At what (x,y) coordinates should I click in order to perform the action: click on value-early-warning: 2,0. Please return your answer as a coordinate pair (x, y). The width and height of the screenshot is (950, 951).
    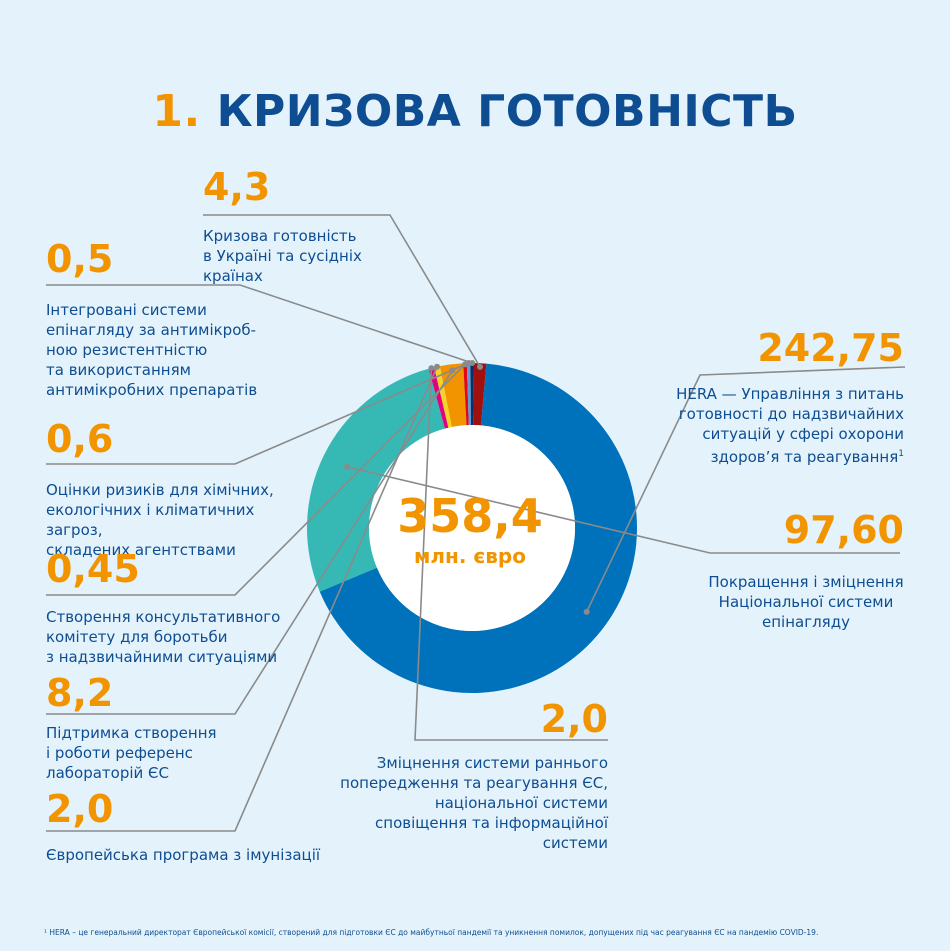
    Looking at the image, I should click on (574, 719).